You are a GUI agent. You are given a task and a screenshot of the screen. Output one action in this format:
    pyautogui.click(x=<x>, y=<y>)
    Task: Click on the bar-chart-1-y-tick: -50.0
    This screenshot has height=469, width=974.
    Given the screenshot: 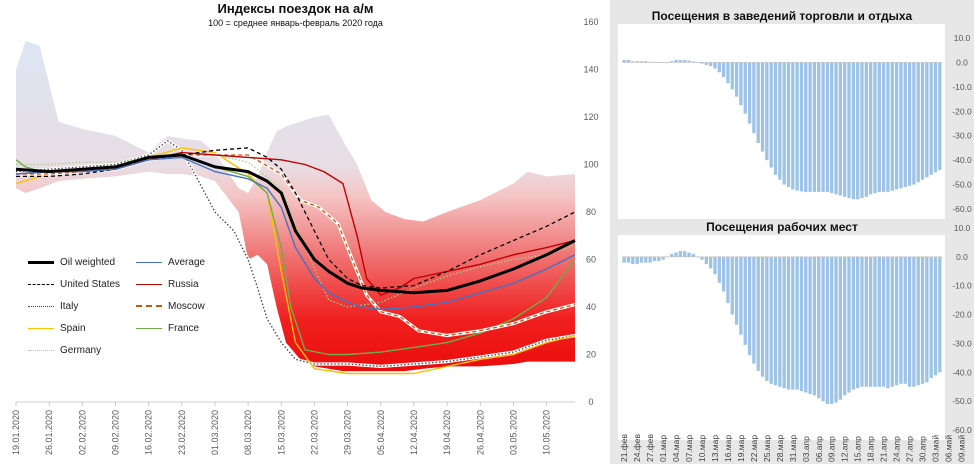 What is the action you would take?
    pyautogui.click(x=962, y=185)
    